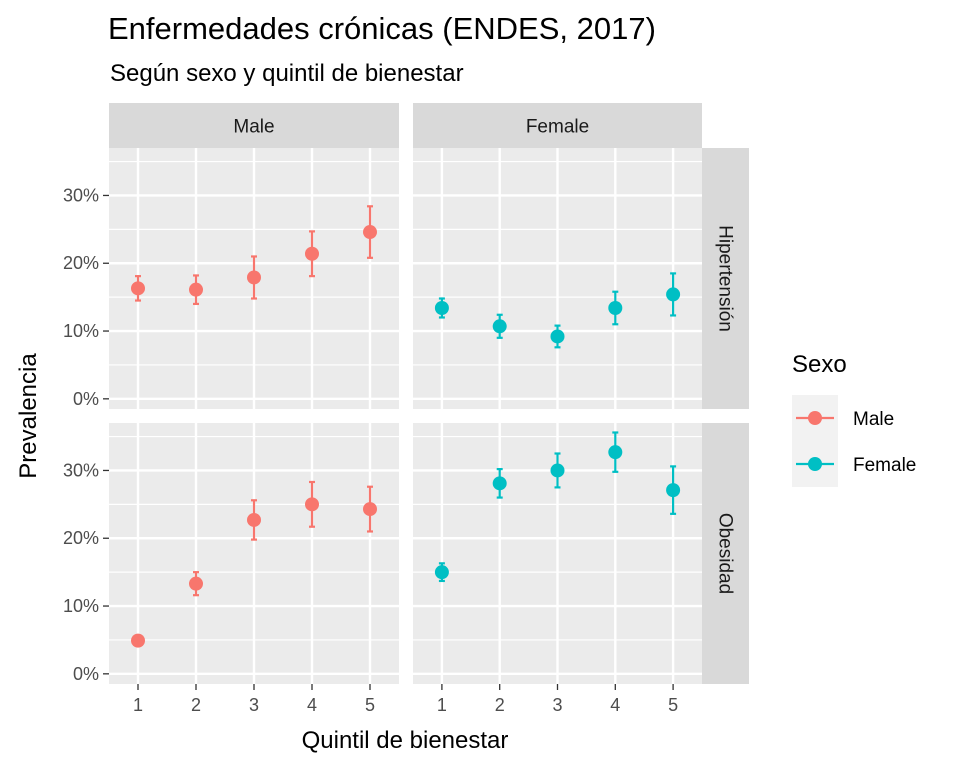  I want to click on y-axis-label: Prevalencia, so click(28, 416).